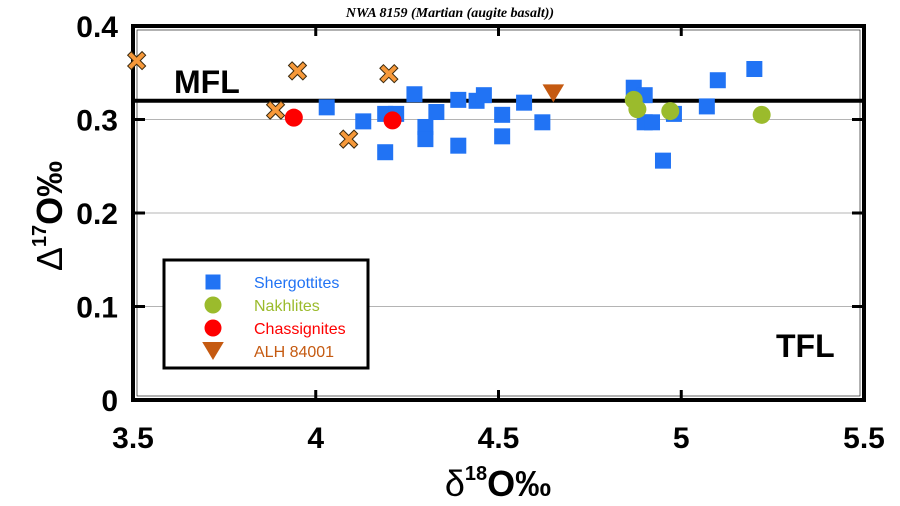 The width and height of the screenshot is (900, 506). What do you see at coordinates (109, 401) in the screenshot?
I see `y-tick-label: 0` at bounding box center [109, 401].